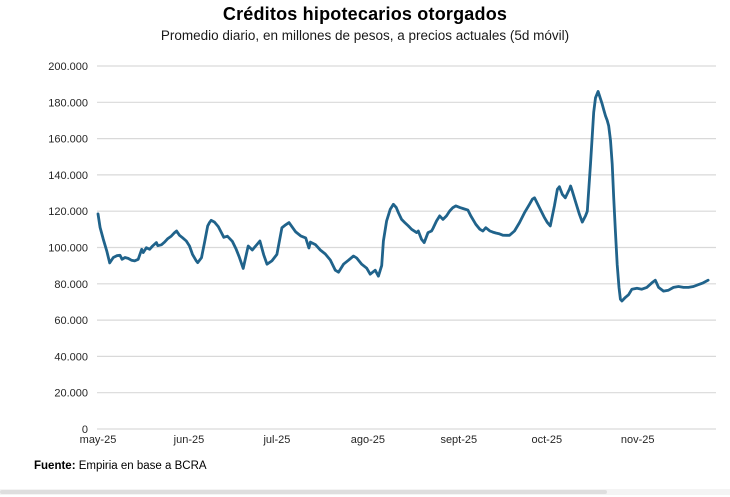 The image size is (730, 497). What do you see at coordinates (189, 440) in the screenshot?
I see `x-axis-tick-label: jun-25` at bounding box center [189, 440].